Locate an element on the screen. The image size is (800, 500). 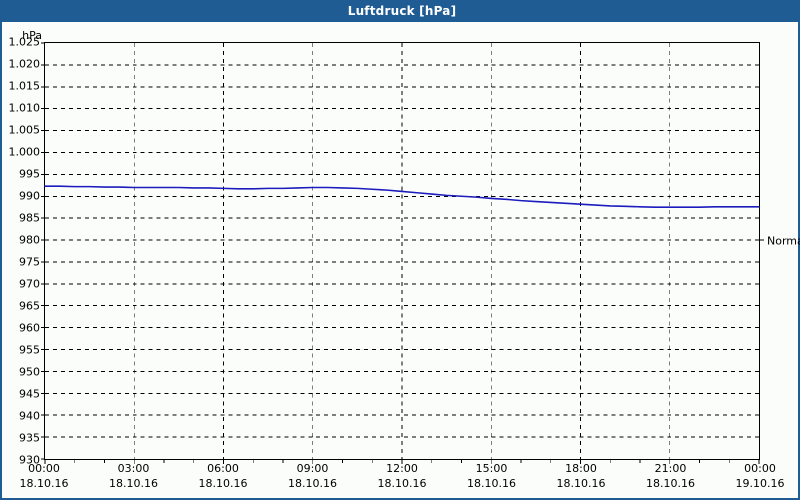
y-axis-tick-label: 980 is located at coordinates (29, 240).